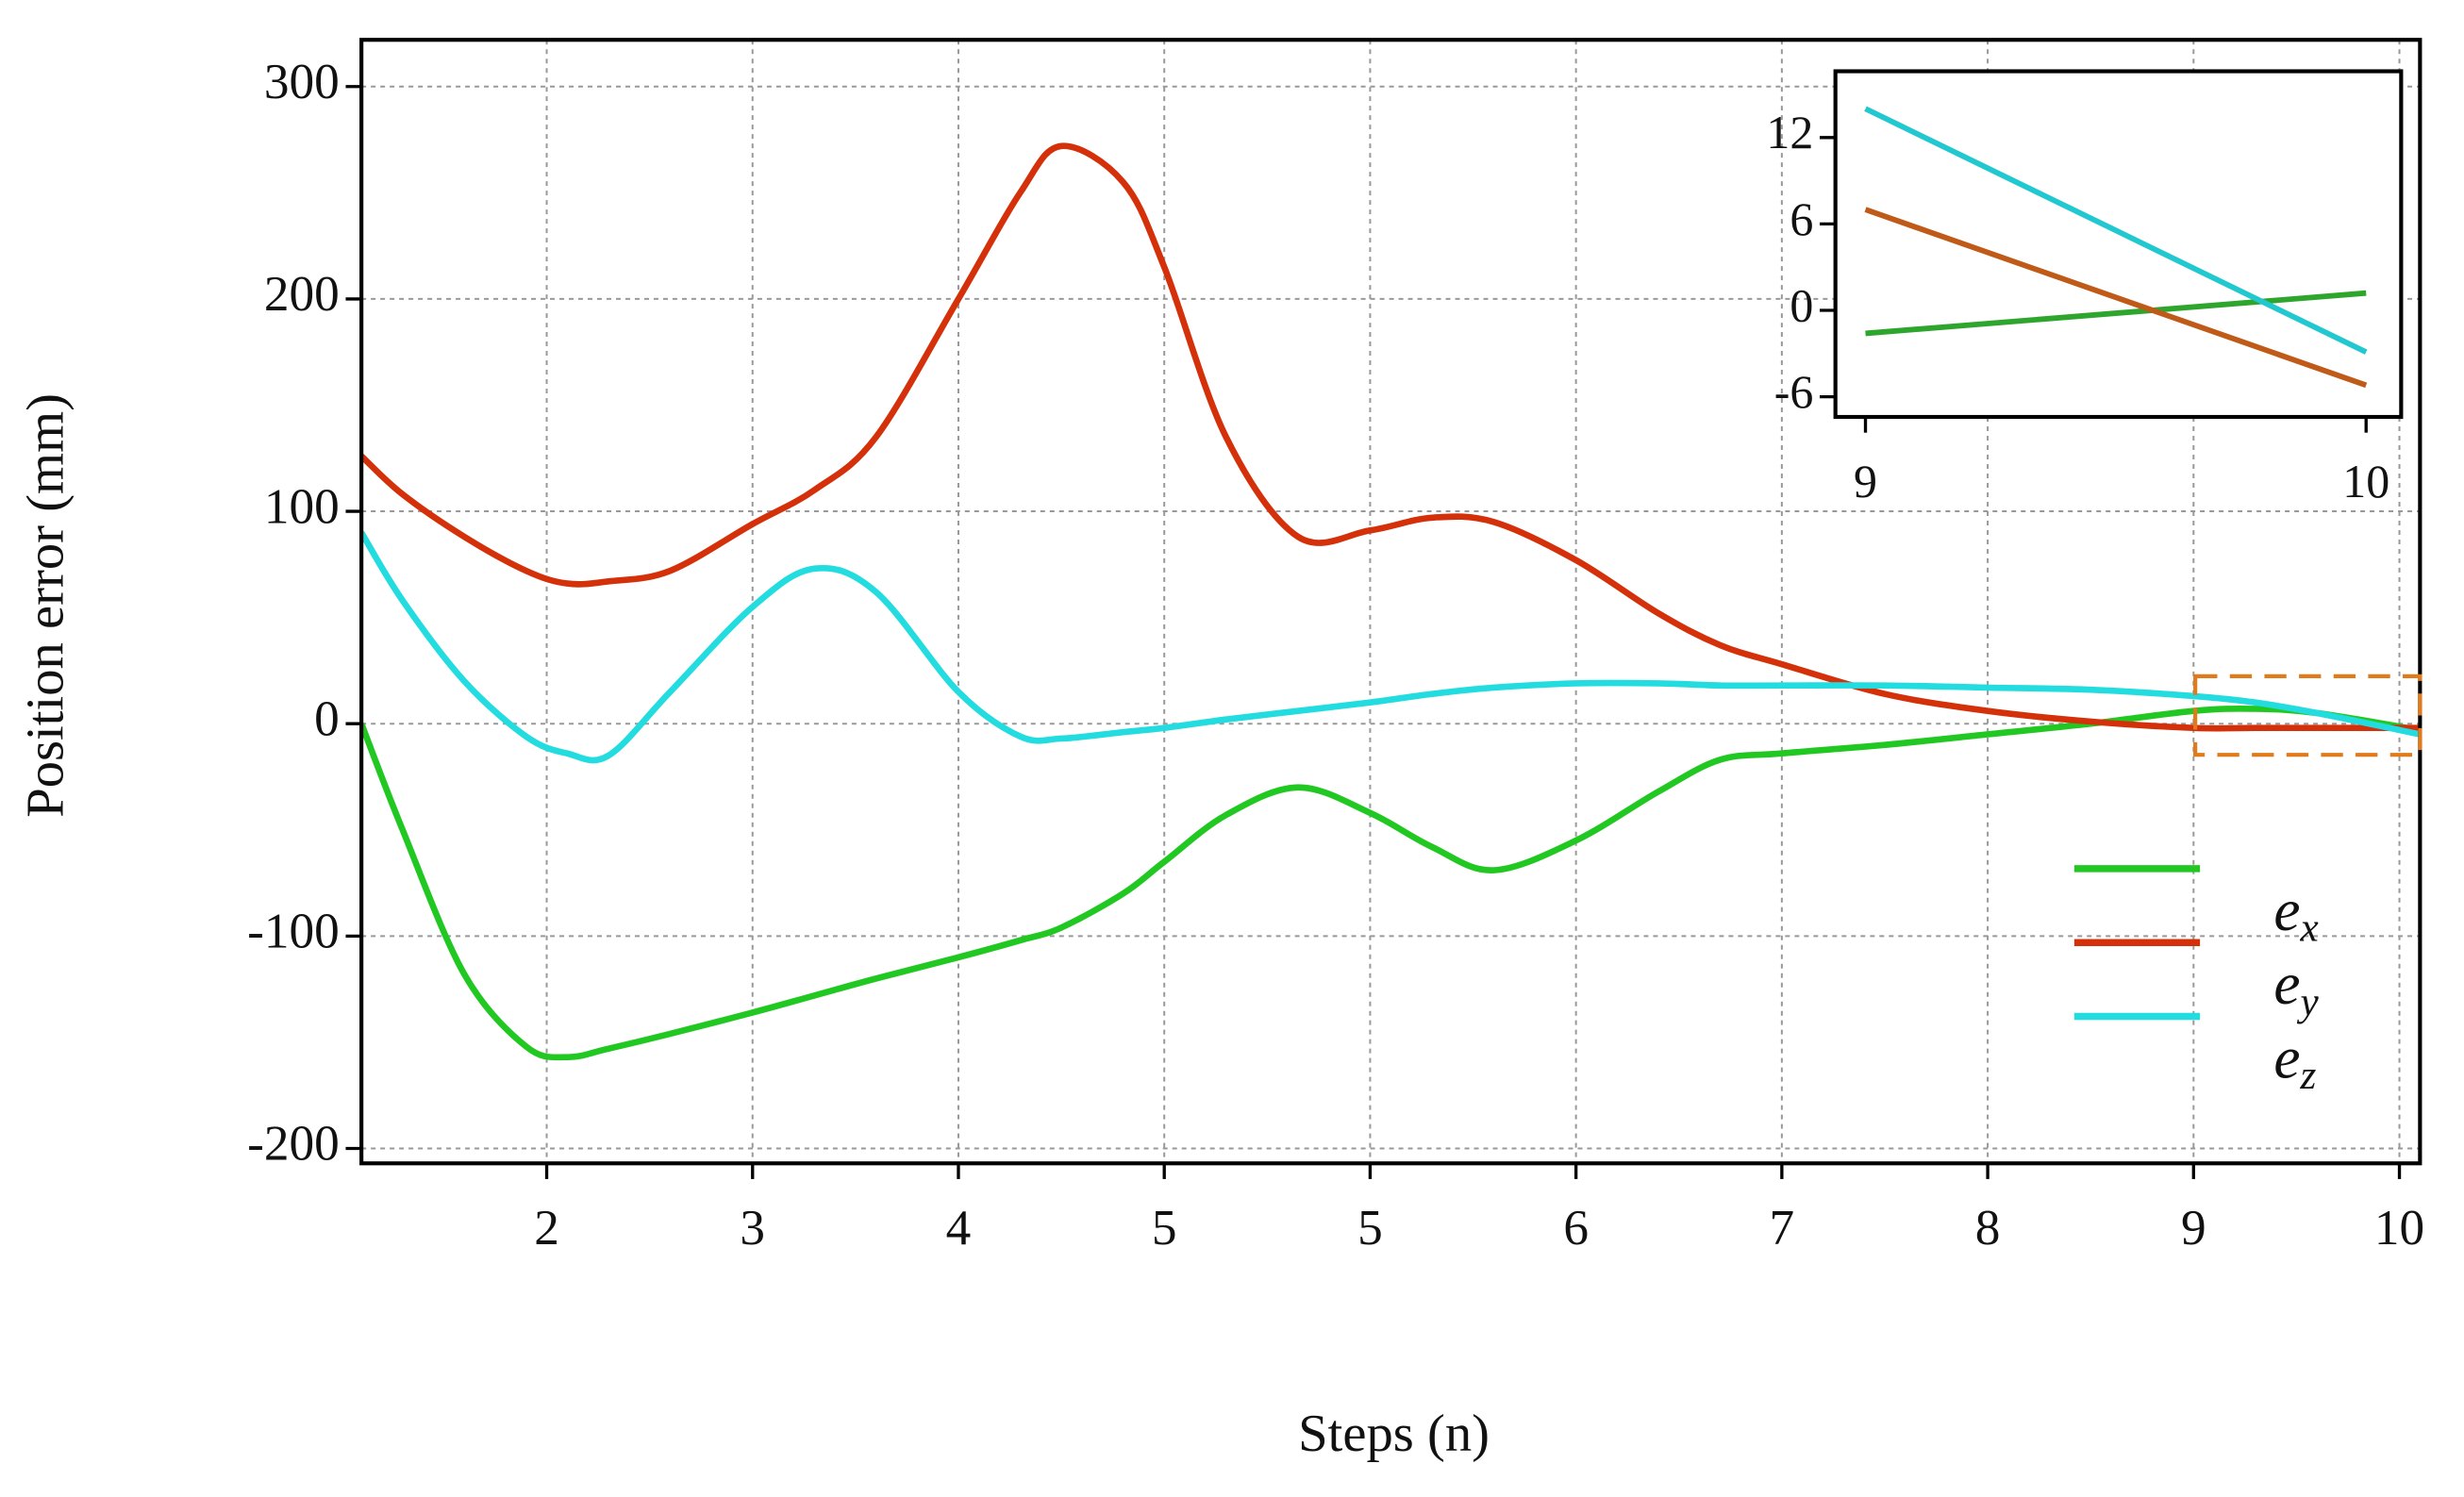 The height and width of the screenshot is (1497, 2464). What do you see at coordinates (1802, 219) in the screenshot?
I see `y-tick-label: 6` at bounding box center [1802, 219].